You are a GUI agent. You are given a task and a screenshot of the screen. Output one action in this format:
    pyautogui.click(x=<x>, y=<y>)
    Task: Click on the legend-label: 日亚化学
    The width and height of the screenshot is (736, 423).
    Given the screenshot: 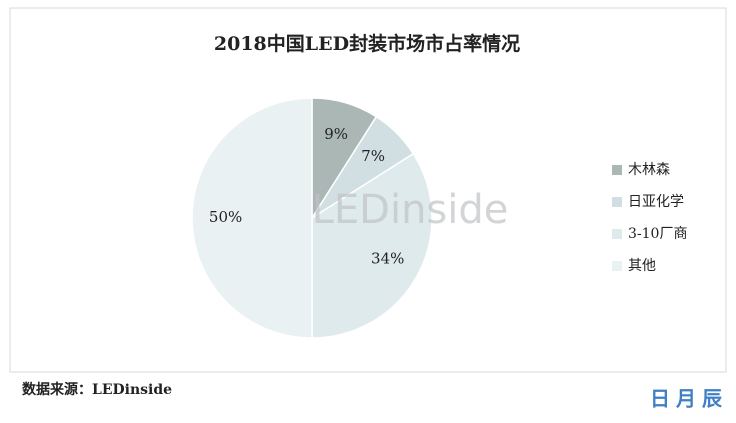 What is the action you would take?
    pyautogui.click(x=656, y=202)
    